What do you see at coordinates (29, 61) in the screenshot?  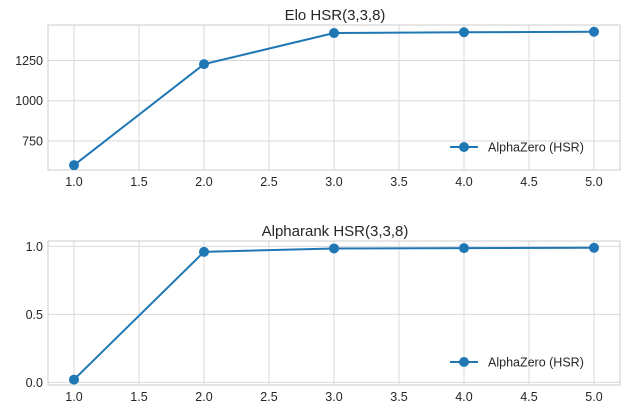 I see `y-tick-label: 1250` at bounding box center [29, 61].